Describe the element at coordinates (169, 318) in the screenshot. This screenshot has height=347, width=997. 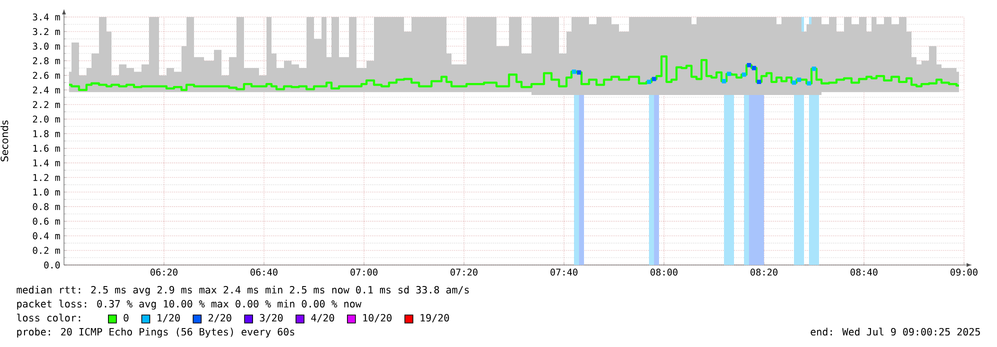
I see `legend-label: 1/20` at that location.